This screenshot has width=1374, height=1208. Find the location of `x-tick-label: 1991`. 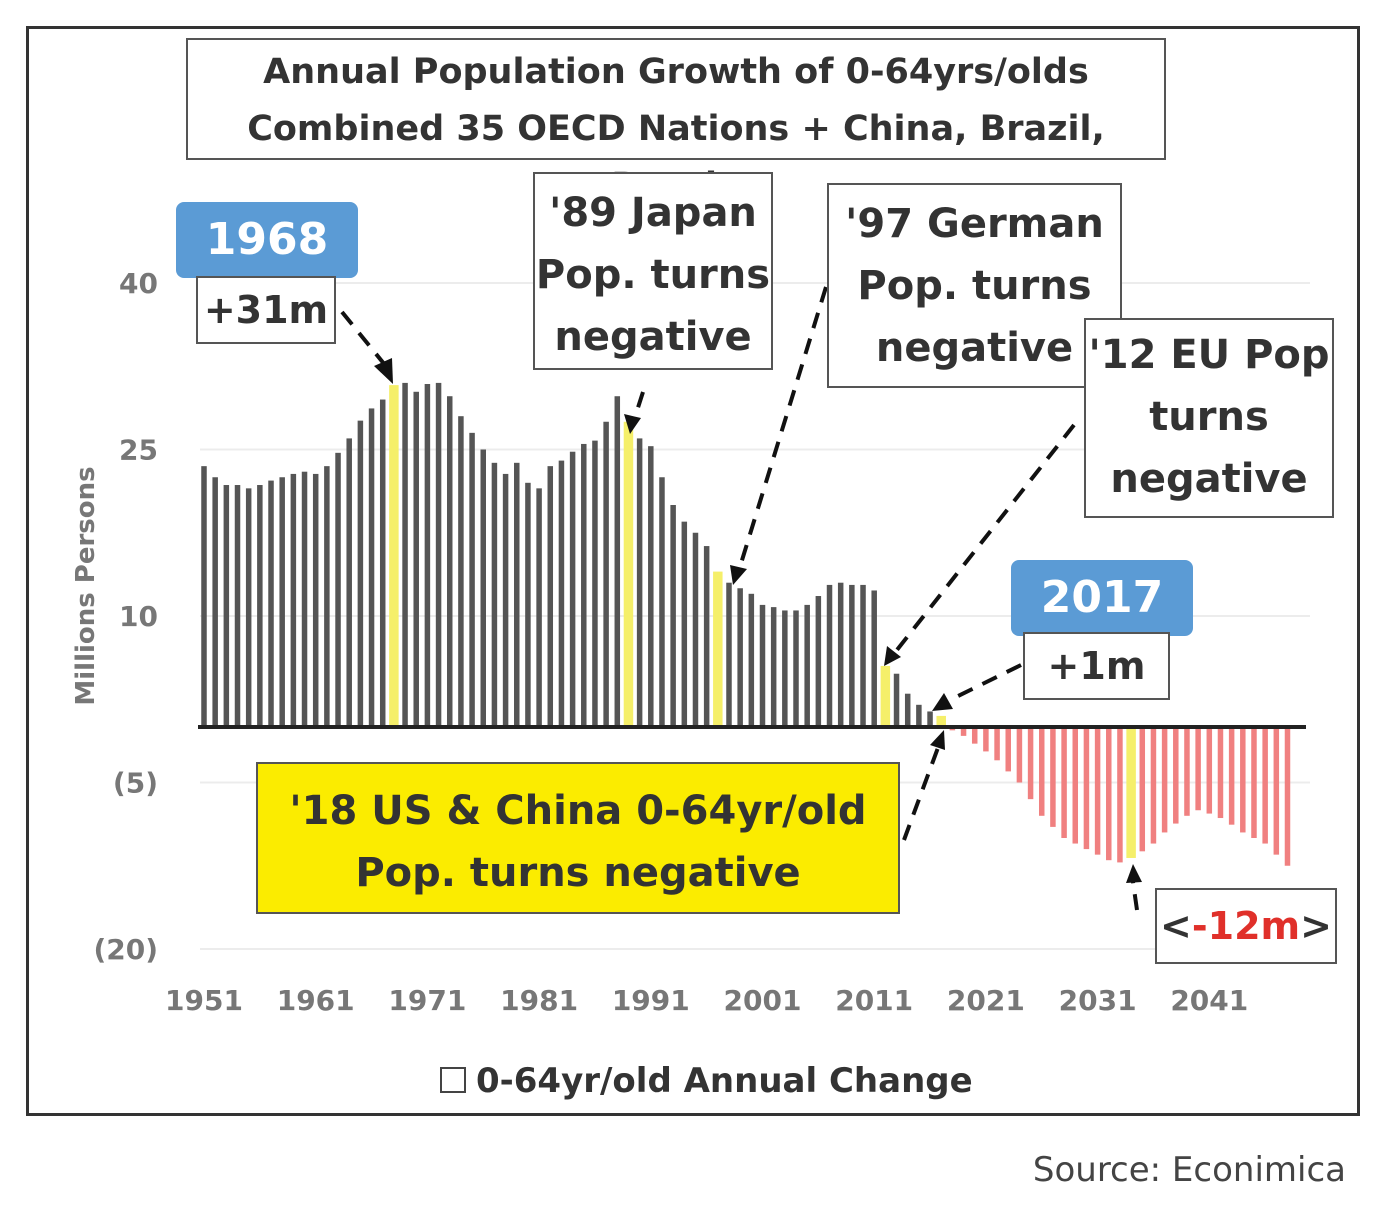

x-tick-label: 1991 is located at coordinates (651, 1000).